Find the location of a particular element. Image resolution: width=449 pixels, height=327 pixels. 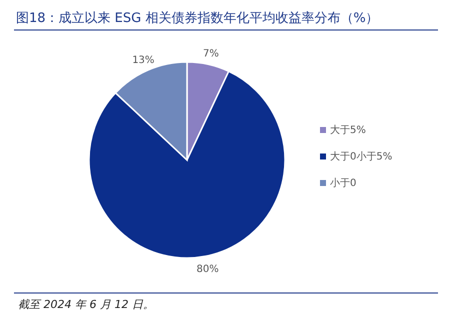

data-label: 13% is located at coordinates (143, 60).